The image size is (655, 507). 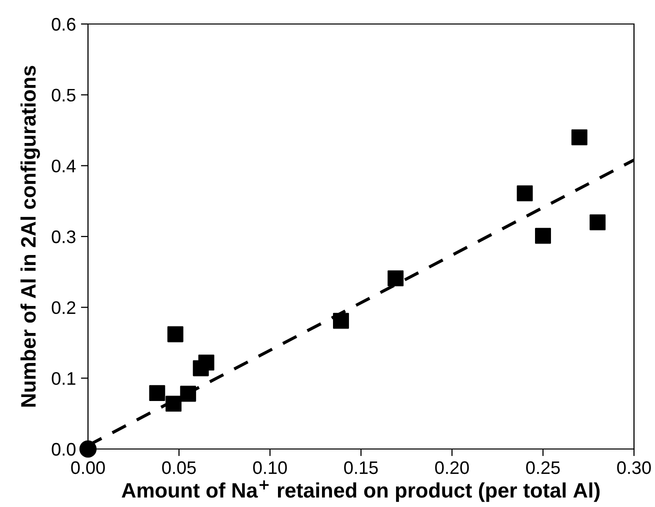 I want to click on y-tick-label: 0.4, so click(x=64, y=166).